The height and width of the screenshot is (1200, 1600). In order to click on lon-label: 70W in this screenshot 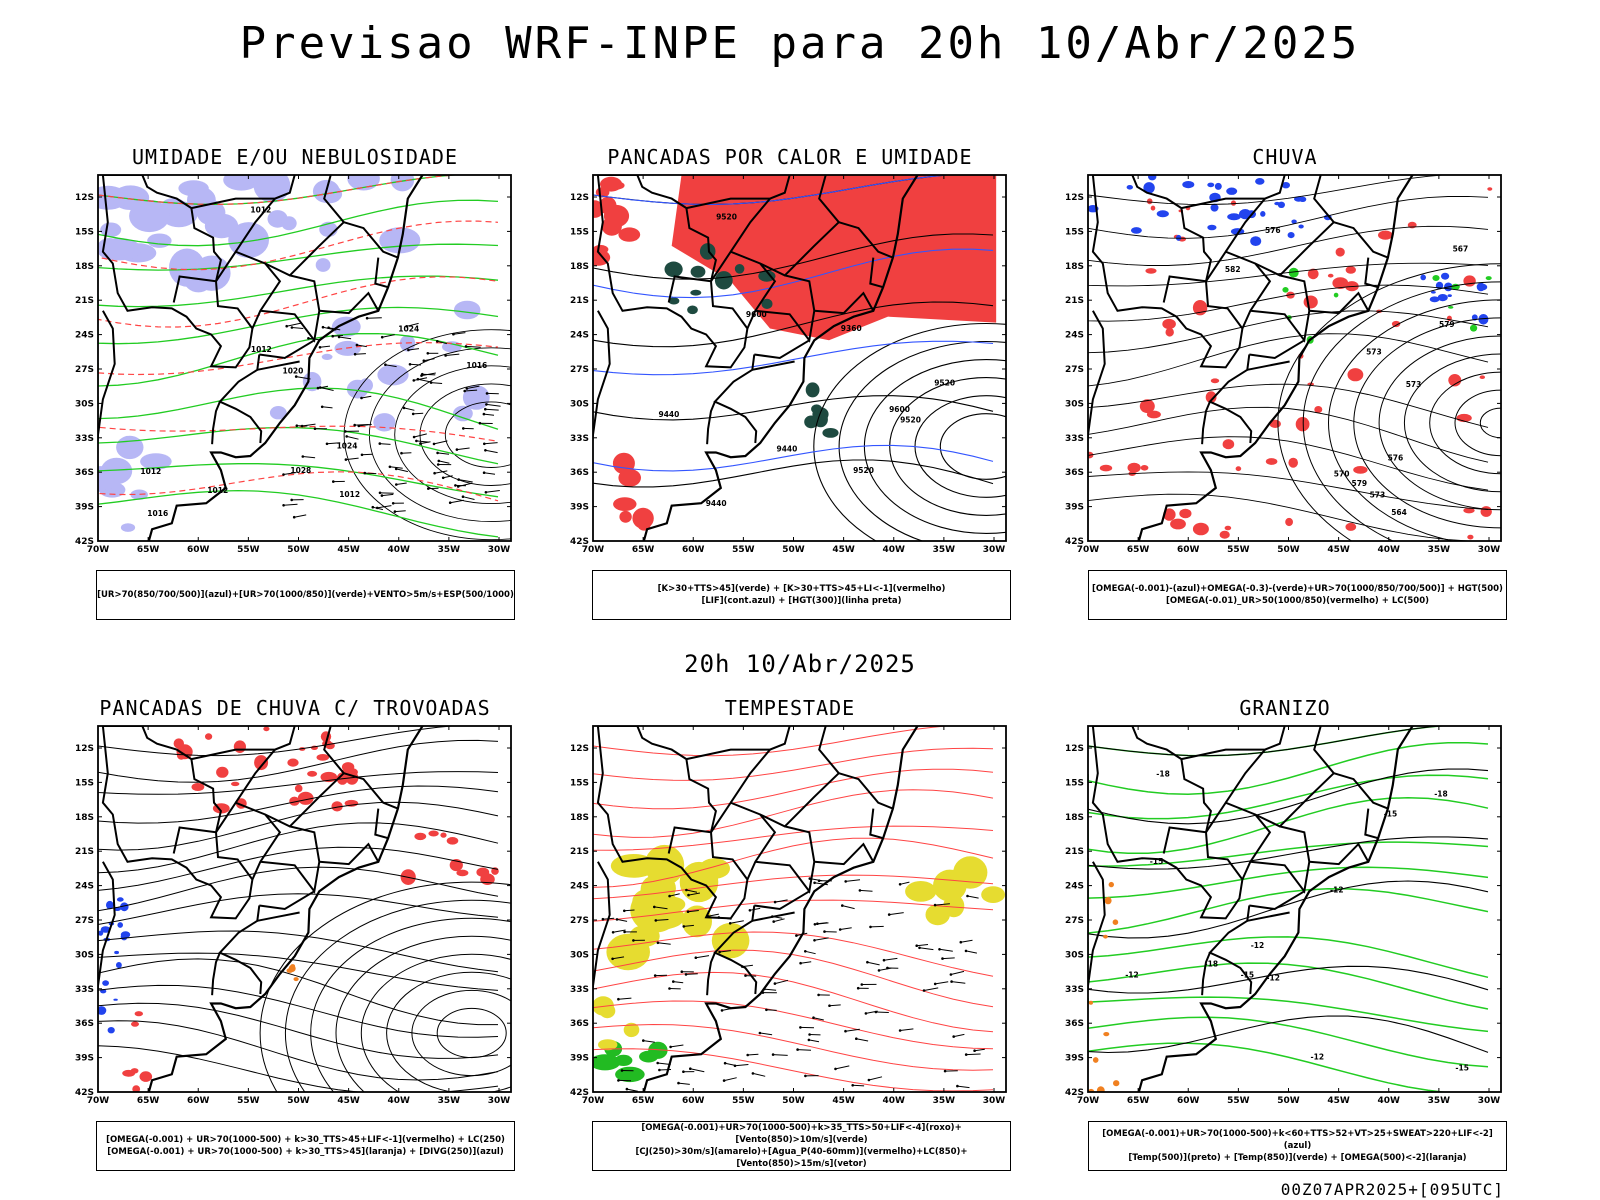, I will do `click(593, 550)`.